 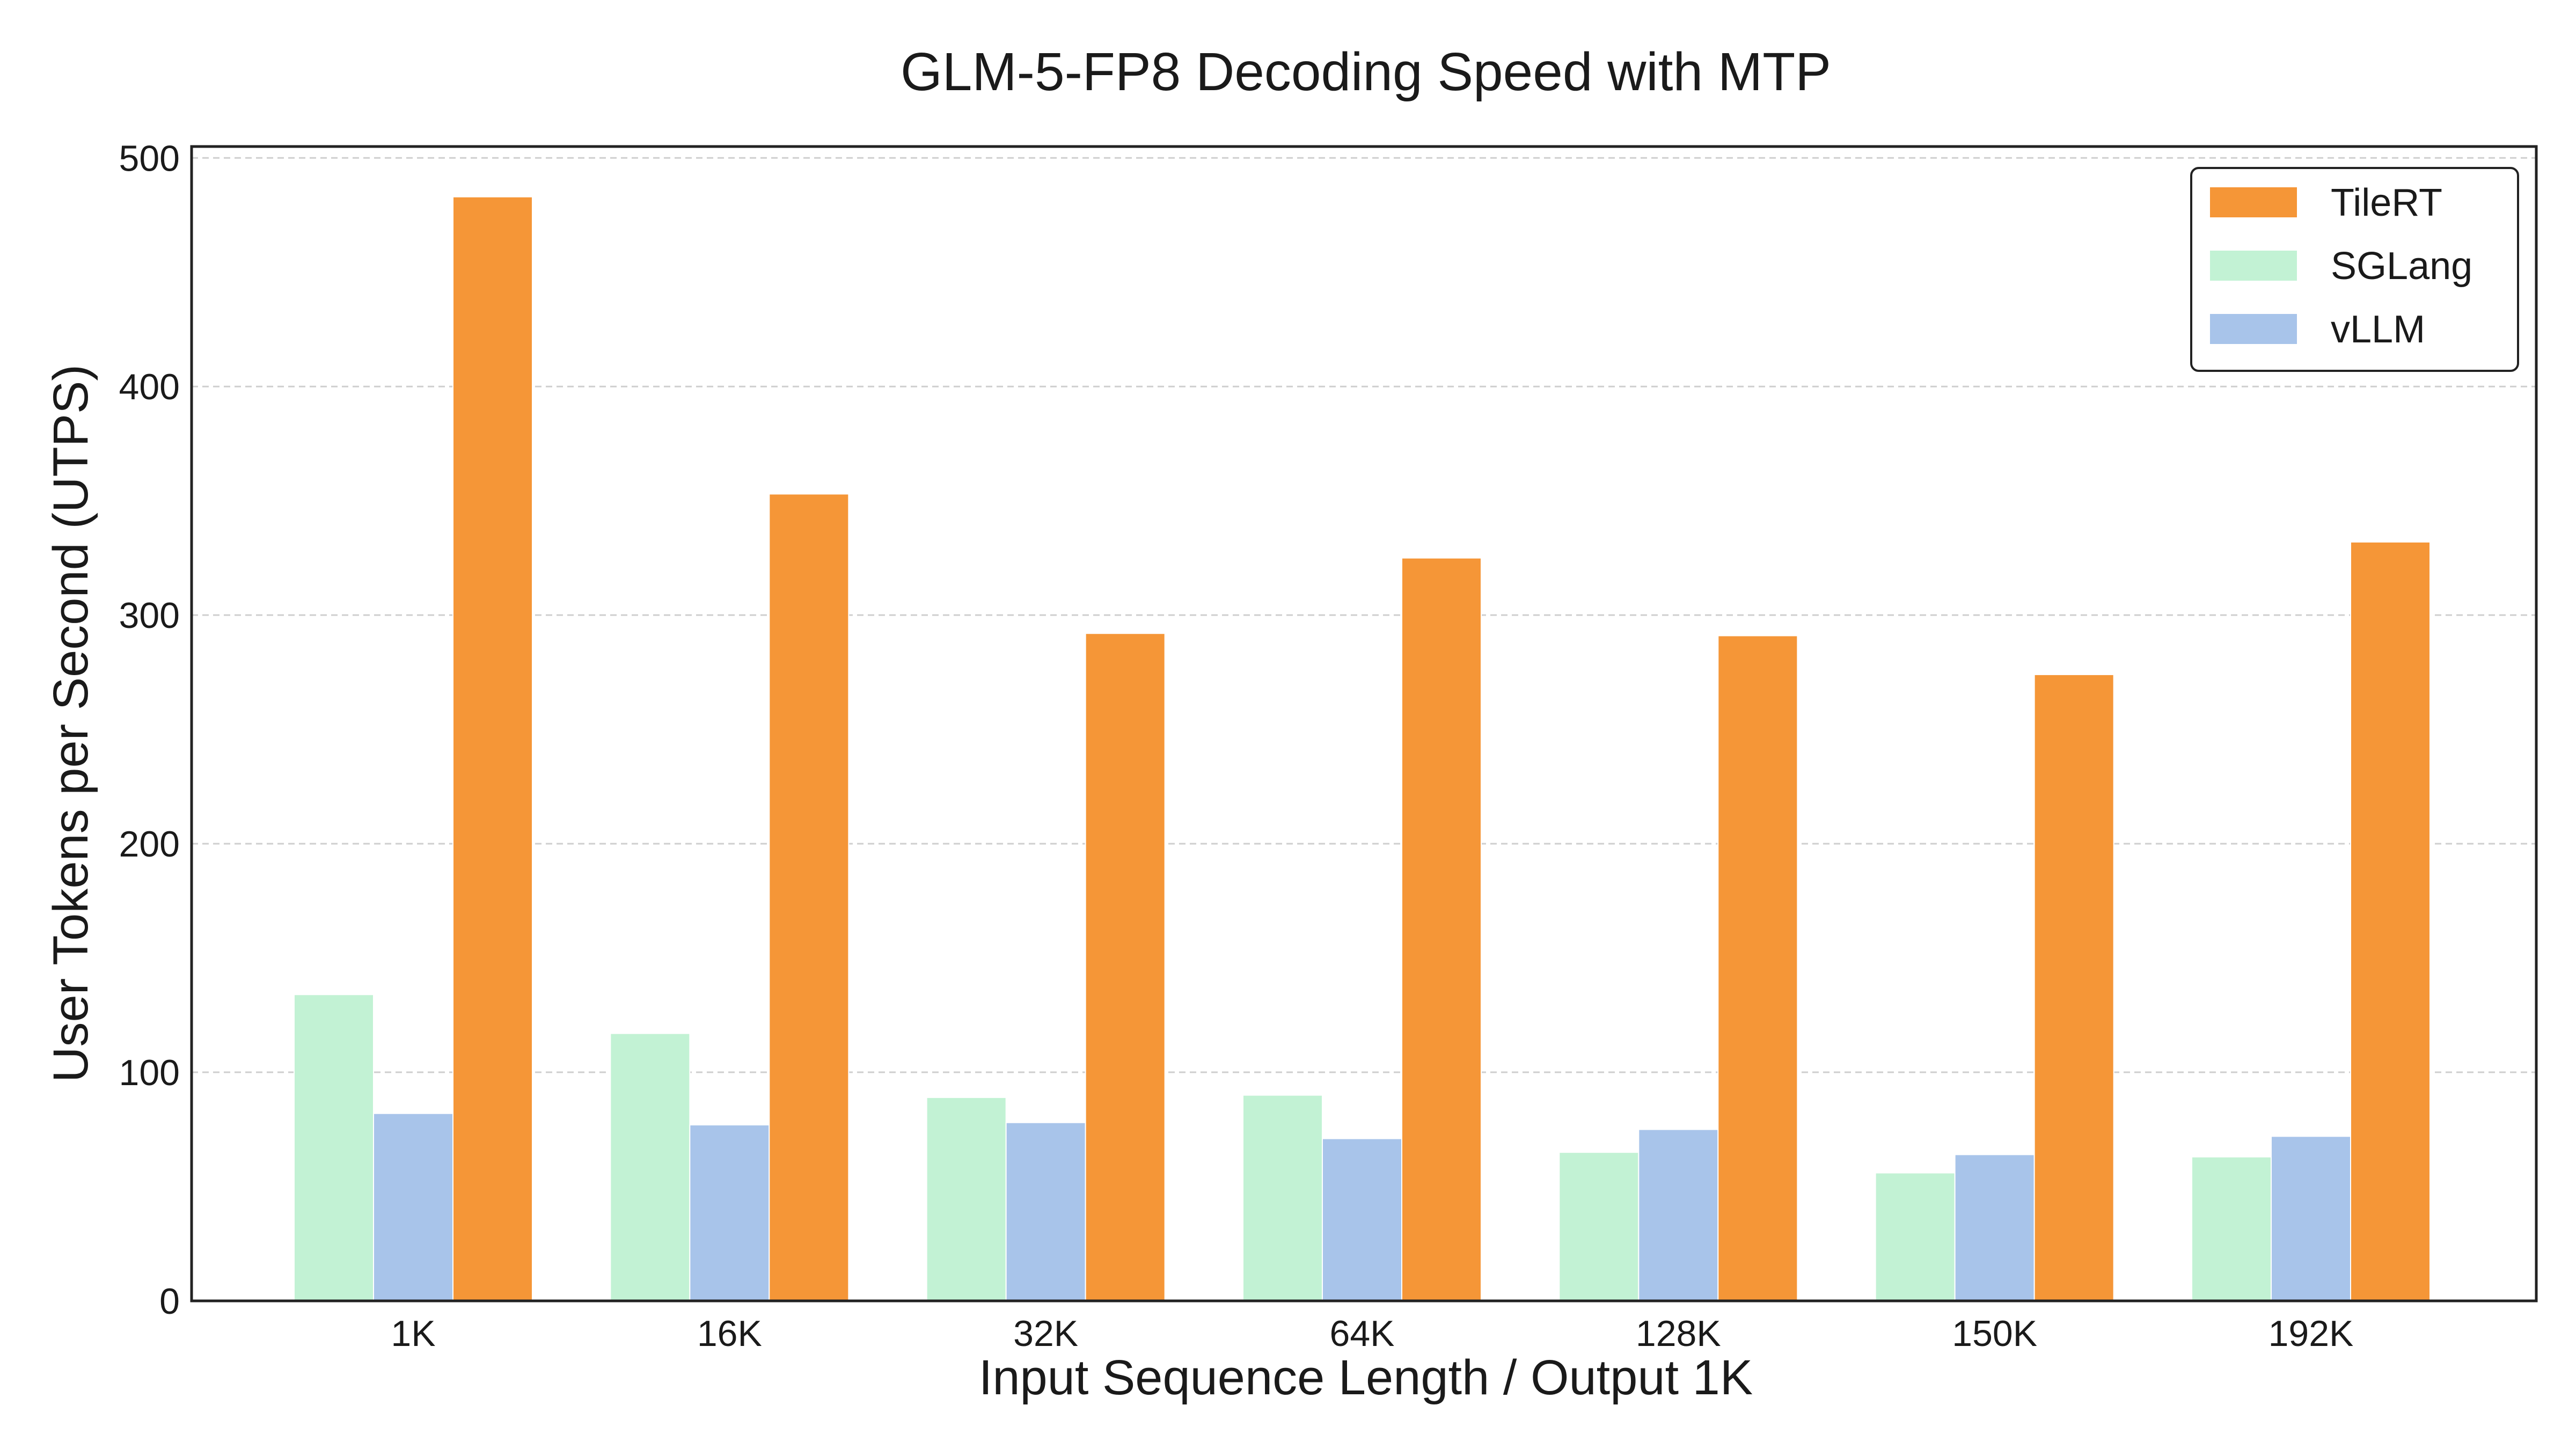 I want to click on bar-vllm-1k, so click(x=413, y=1207).